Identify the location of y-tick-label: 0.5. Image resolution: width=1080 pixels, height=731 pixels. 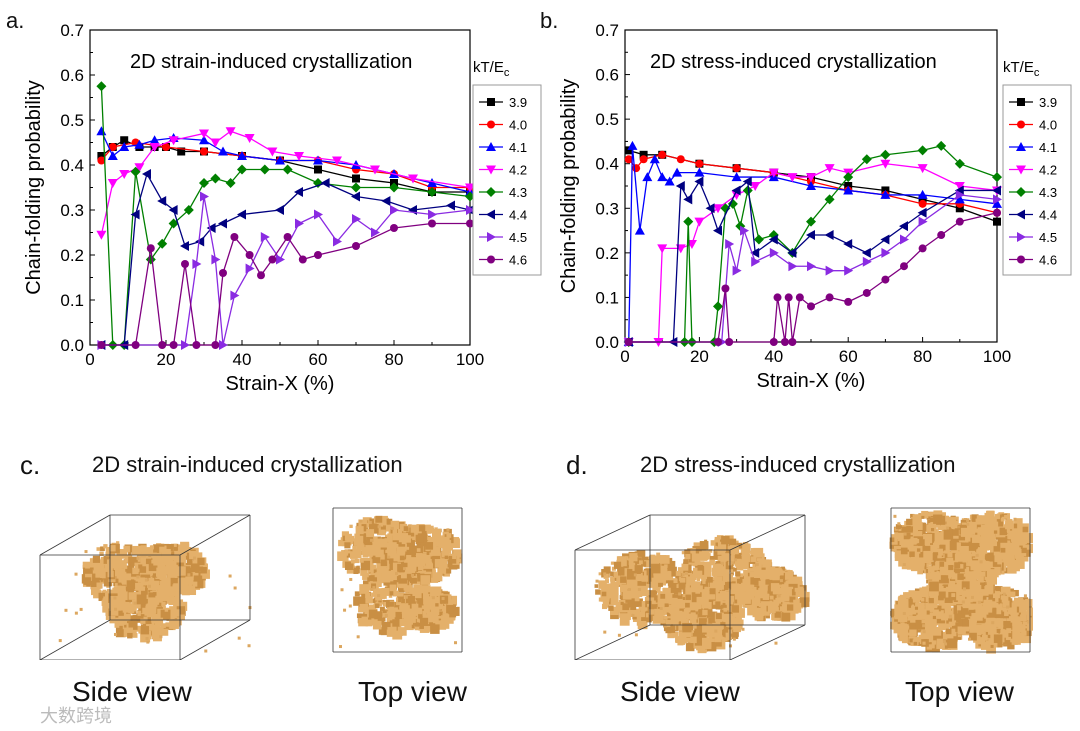
(72, 120).